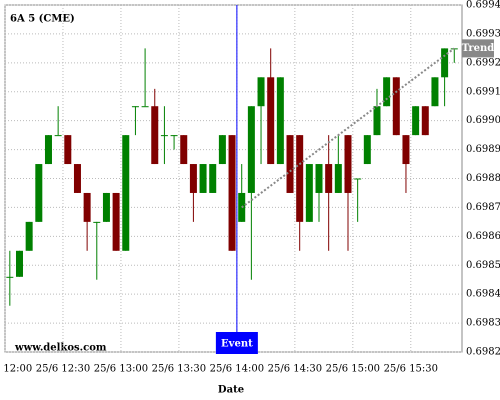 This screenshot has height=400, width=500. Describe the element at coordinates (231, 390) in the screenshot. I see `x-axis-label: Date` at that location.